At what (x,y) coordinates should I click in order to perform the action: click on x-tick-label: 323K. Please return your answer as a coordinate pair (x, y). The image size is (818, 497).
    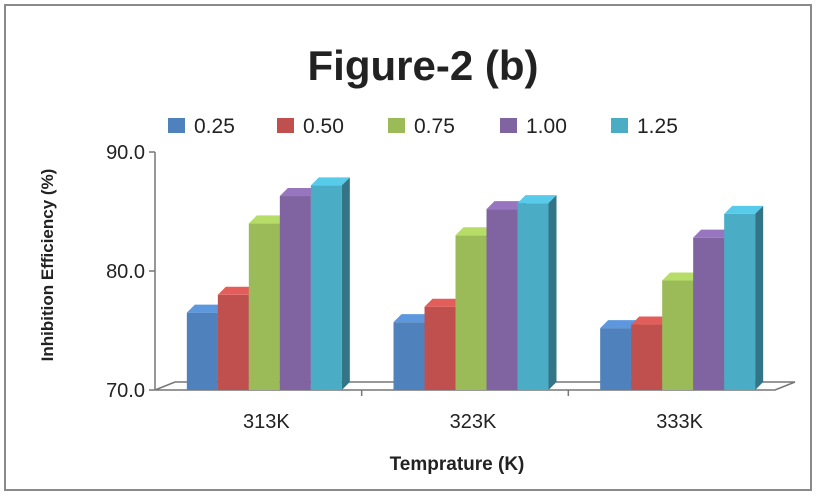
    Looking at the image, I should click on (473, 422).